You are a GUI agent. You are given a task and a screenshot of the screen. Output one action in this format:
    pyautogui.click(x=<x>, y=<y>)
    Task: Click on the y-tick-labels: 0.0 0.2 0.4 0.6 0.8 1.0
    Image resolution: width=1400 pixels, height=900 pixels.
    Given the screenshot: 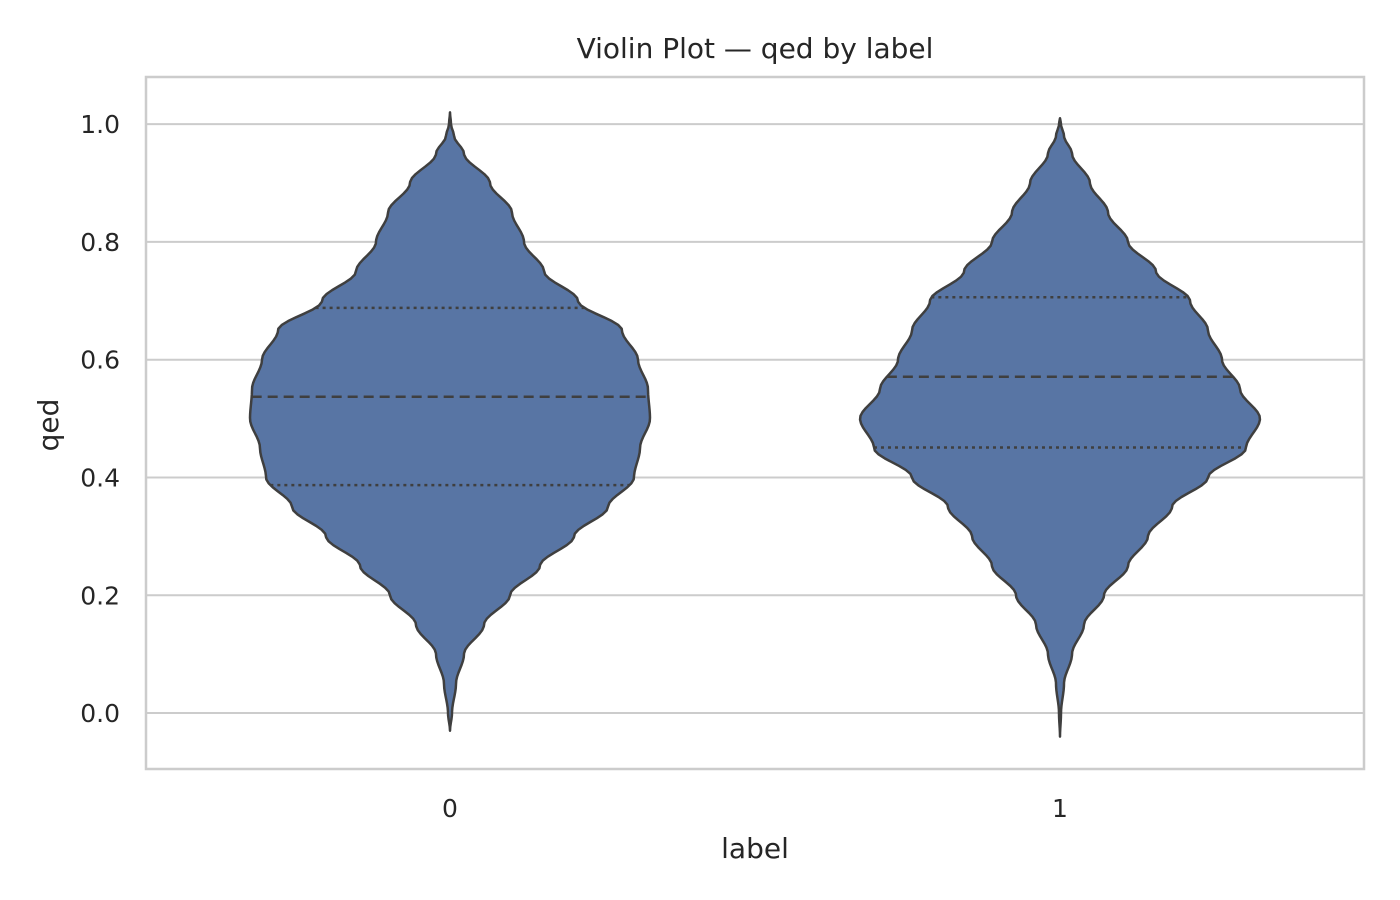 What is the action you would take?
    pyautogui.click(x=100, y=419)
    